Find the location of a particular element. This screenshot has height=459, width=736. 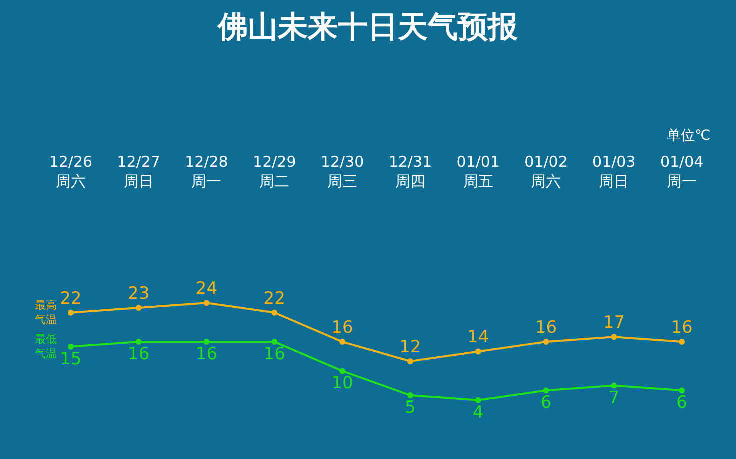

x-tick-label: 01/02 周六 is located at coordinates (546, 172).